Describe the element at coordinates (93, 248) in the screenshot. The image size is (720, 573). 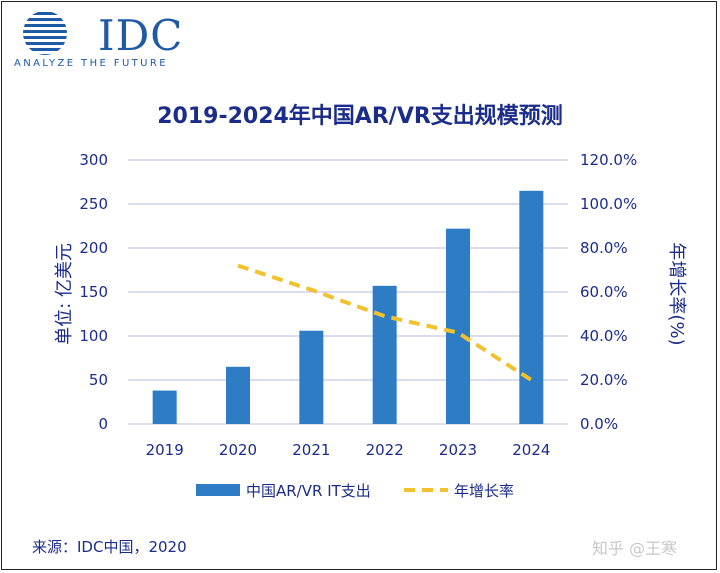
I see `y-tick-label: 200` at that location.